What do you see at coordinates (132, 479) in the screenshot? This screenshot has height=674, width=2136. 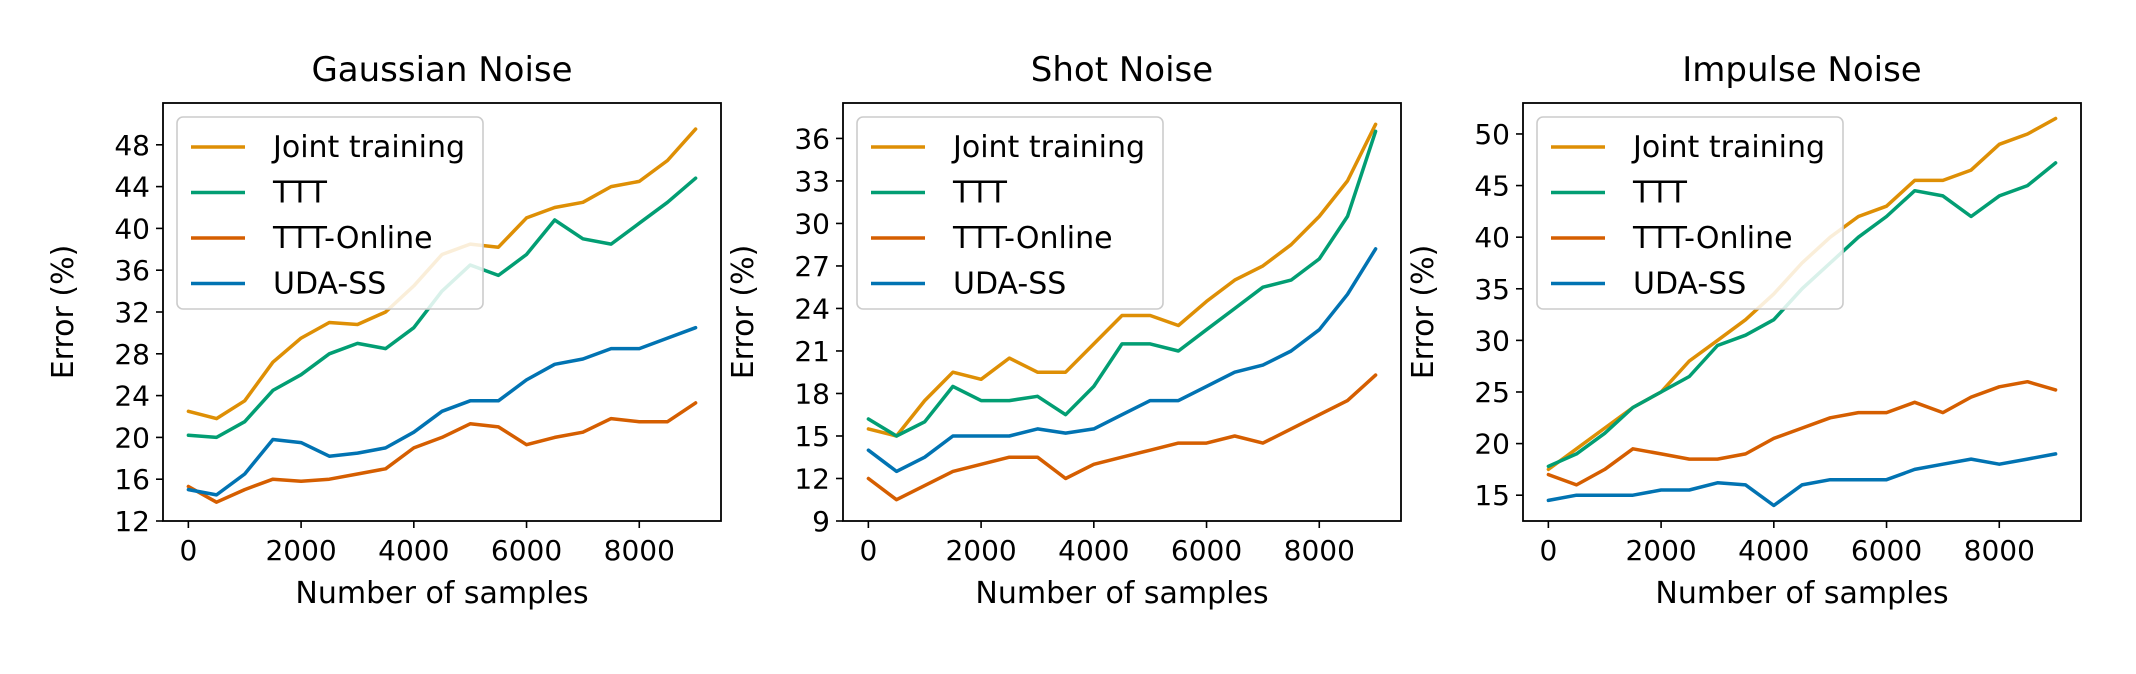 I see `y-tick-label: 16` at bounding box center [132, 479].